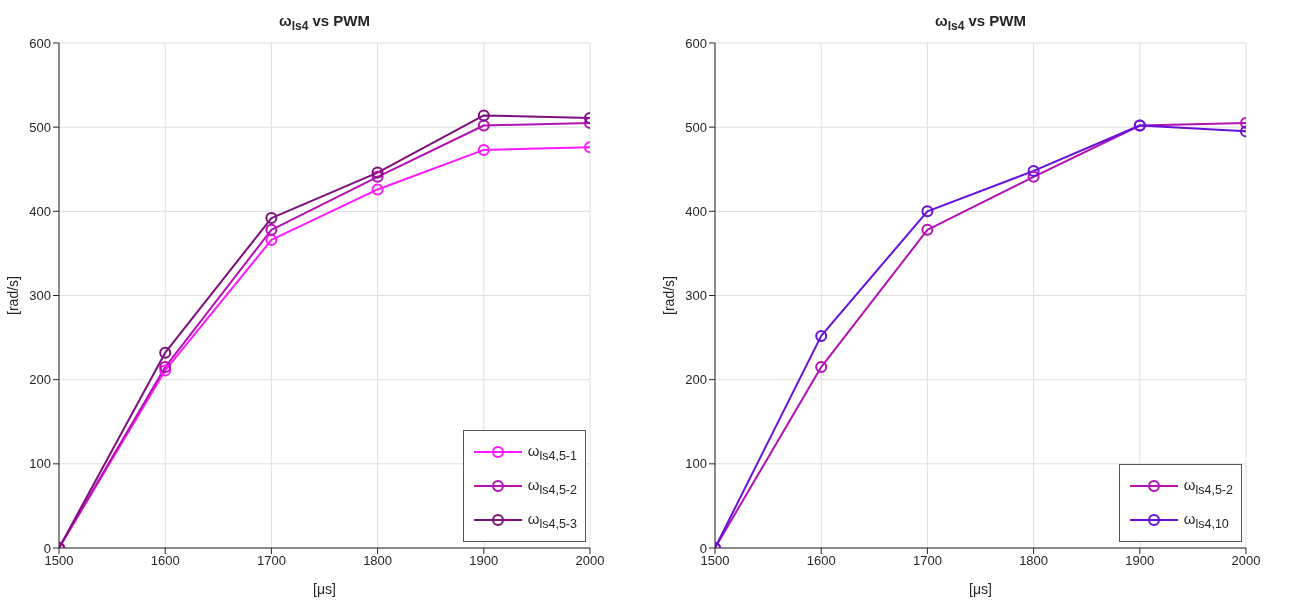  I want to click on legend-label: ω$_{ls4,10}$, so click(1206, 520).